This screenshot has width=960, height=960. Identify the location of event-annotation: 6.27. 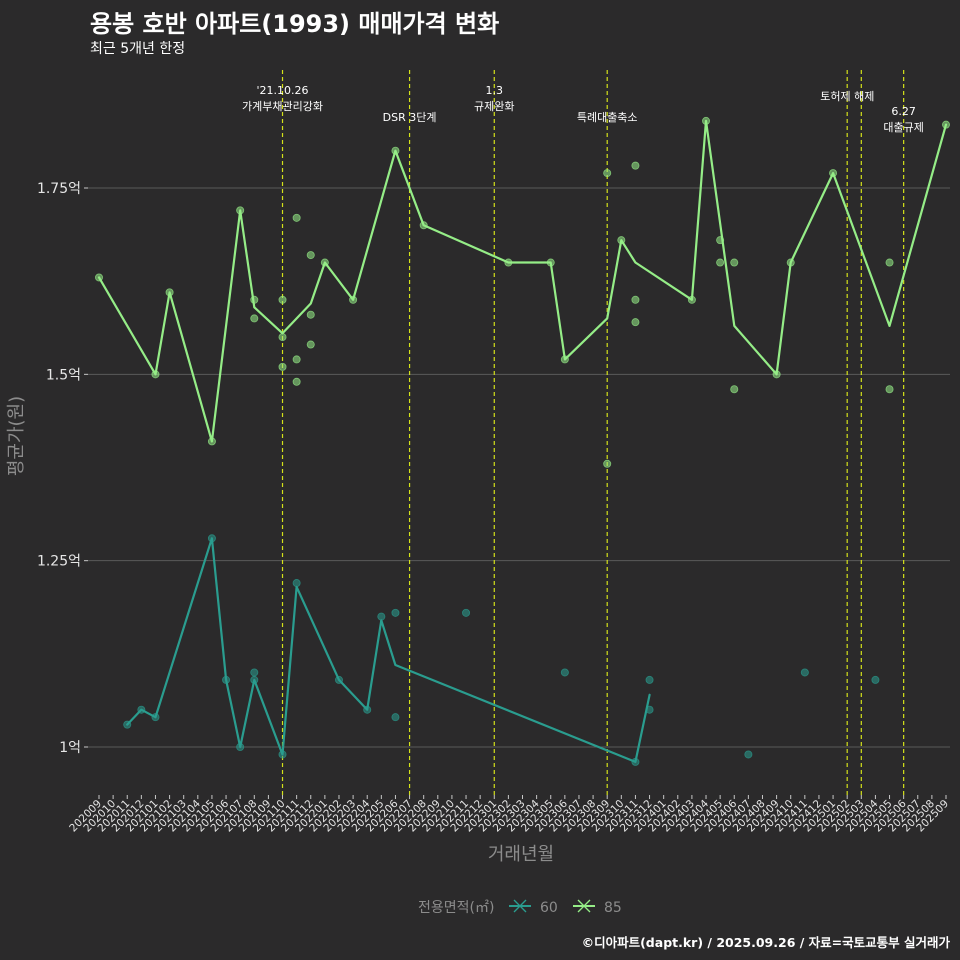
(903, 111).